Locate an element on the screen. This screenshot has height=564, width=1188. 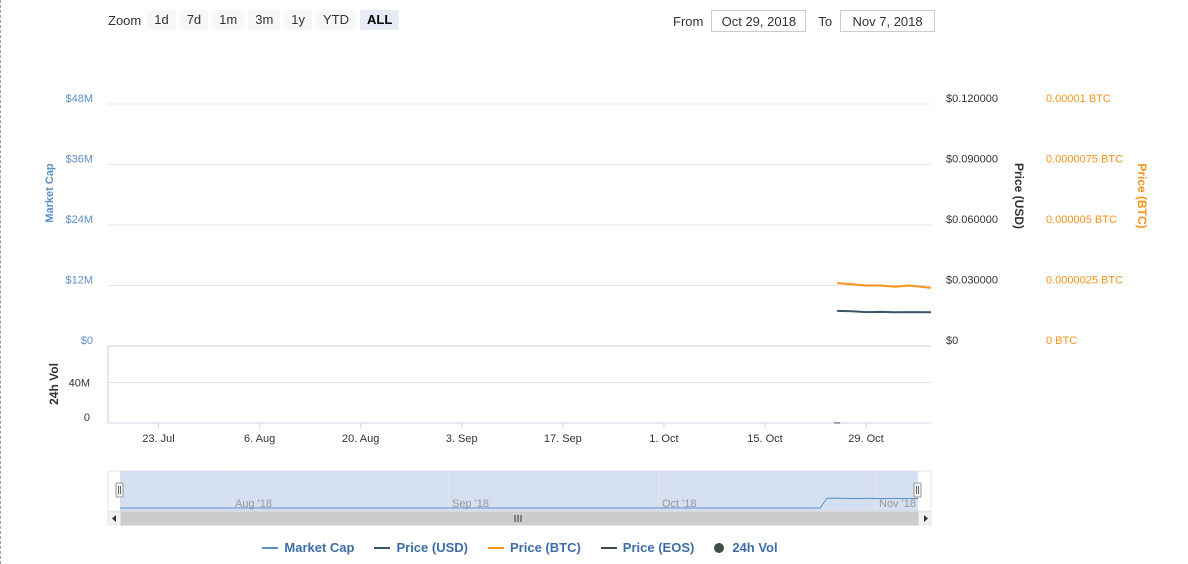
volume-tick-label: 0 is located at coordinates (87, 418).